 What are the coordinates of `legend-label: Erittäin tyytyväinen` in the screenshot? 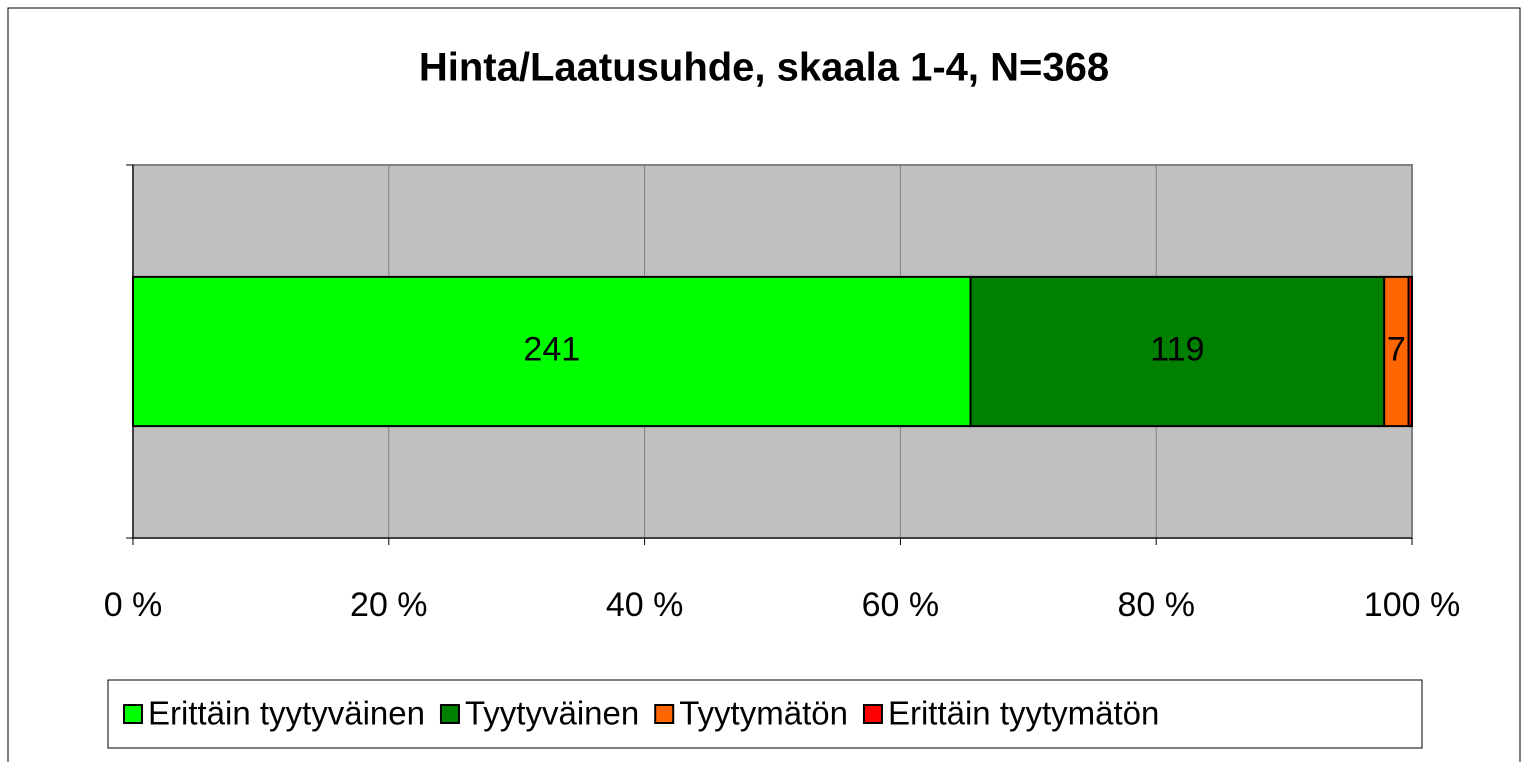 It's located at (286, 713).